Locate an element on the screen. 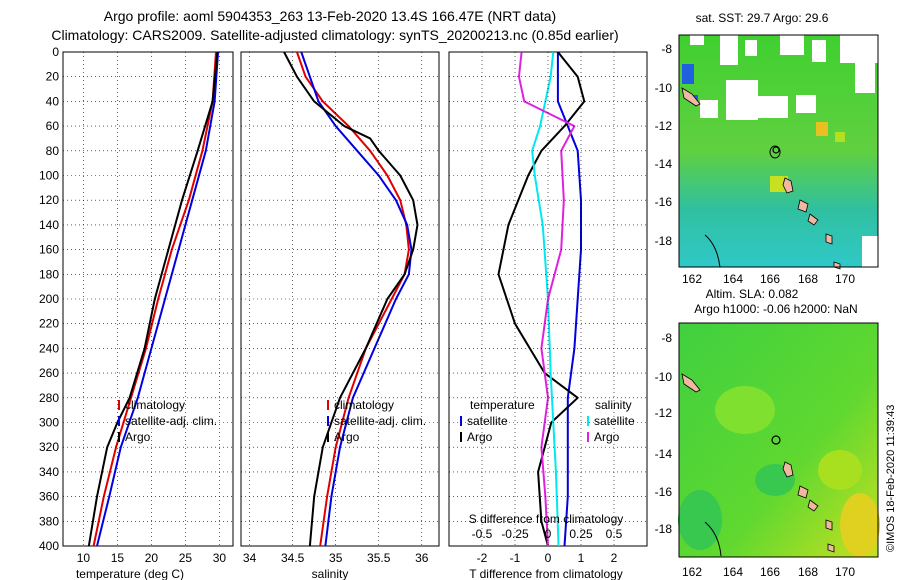 The image size is (900, 580). sst-map-frame is located at coordinates (778, 151).